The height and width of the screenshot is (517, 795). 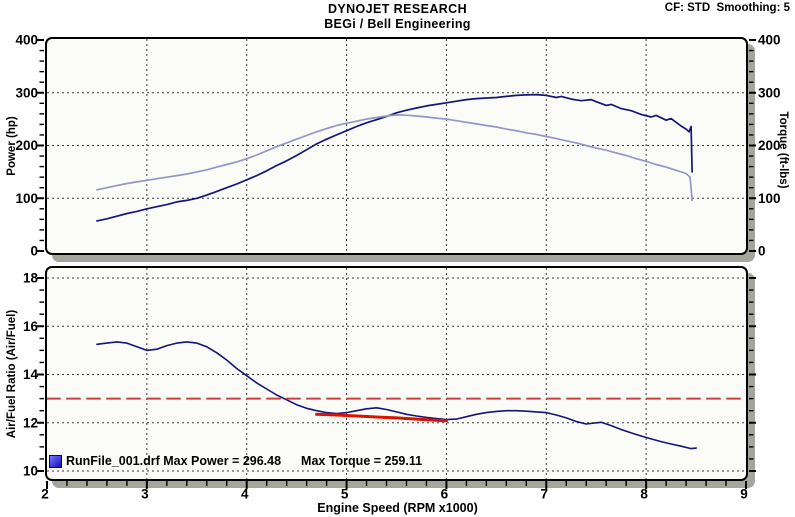 I want to click on y-tick-label: 10, so click(x=30, y=471).